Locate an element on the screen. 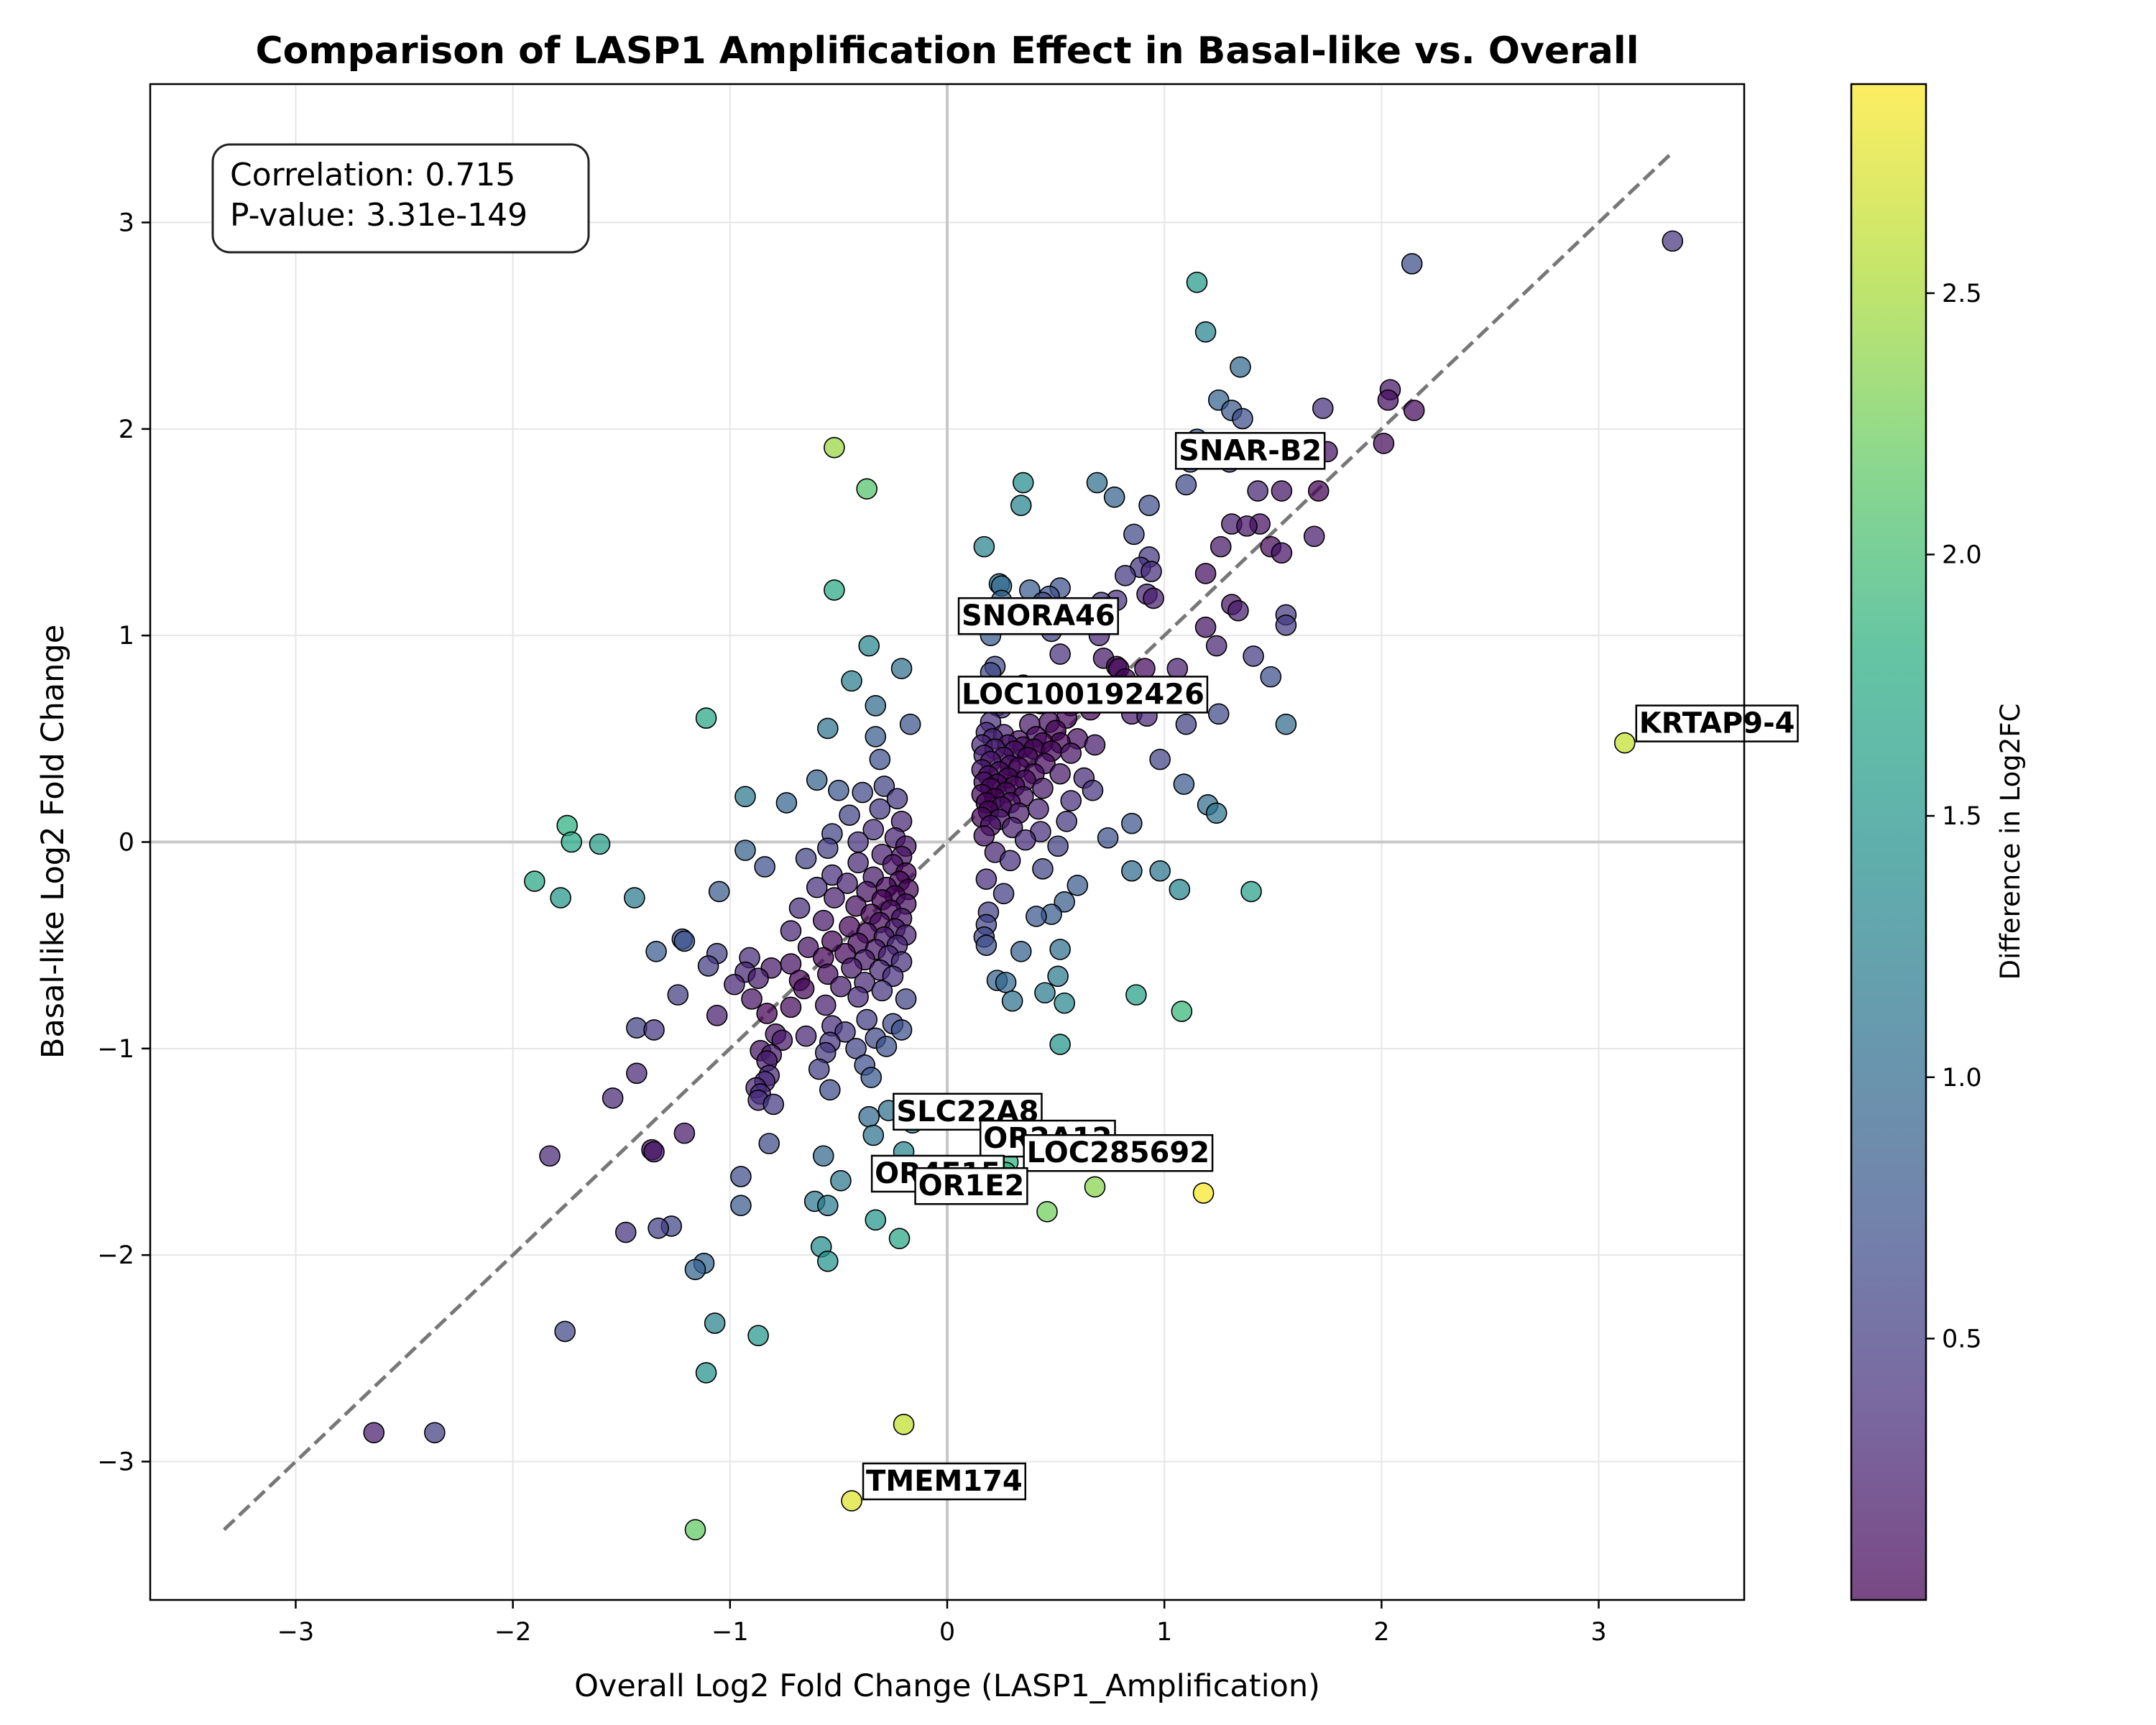  annotation: LOC100192426 is located at coordinates (1083, 695).